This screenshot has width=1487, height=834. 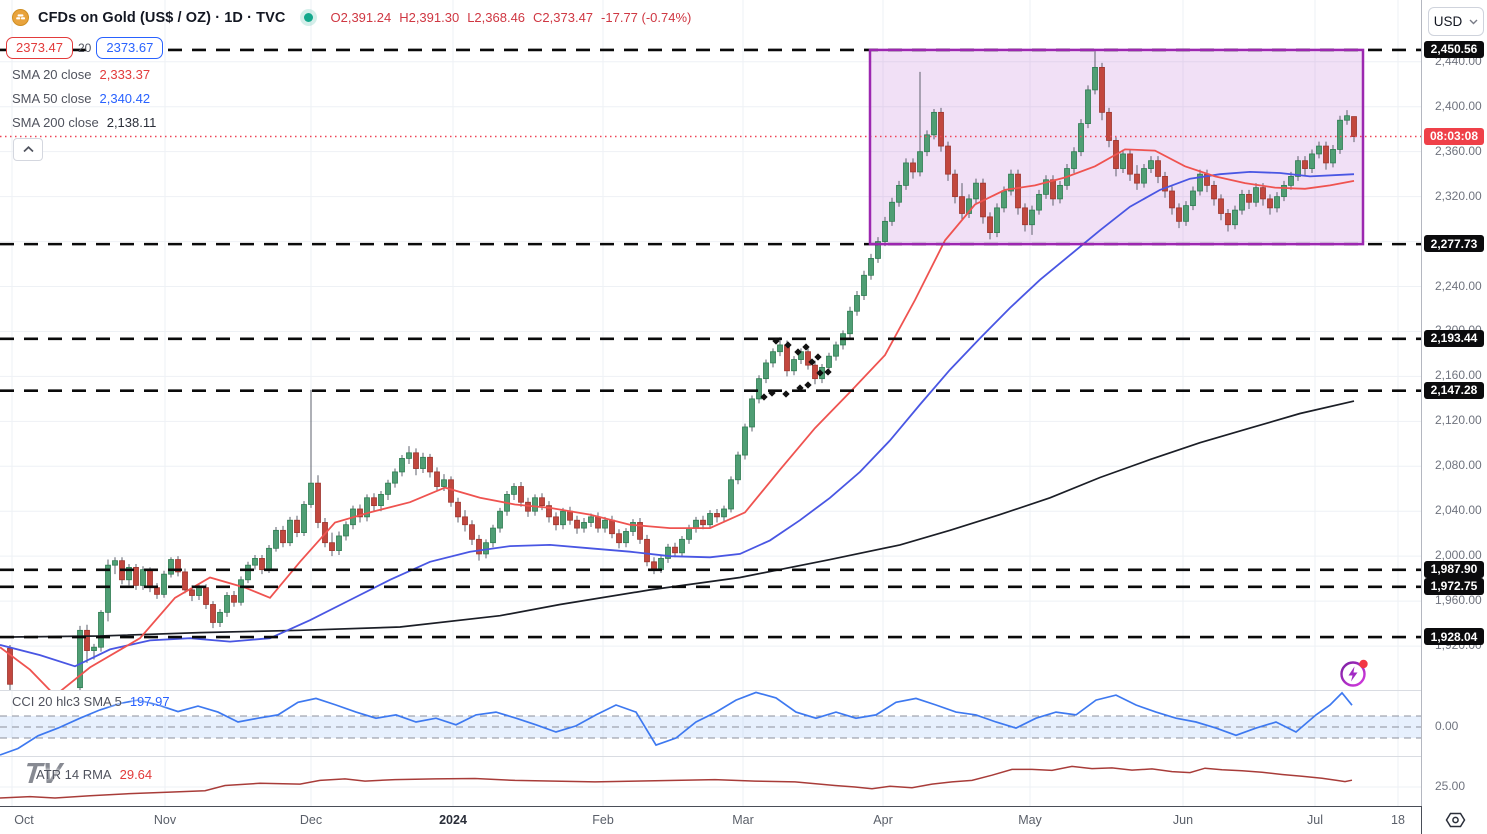 I want to click on chevron-up-icon, so click(x=28, y=149).